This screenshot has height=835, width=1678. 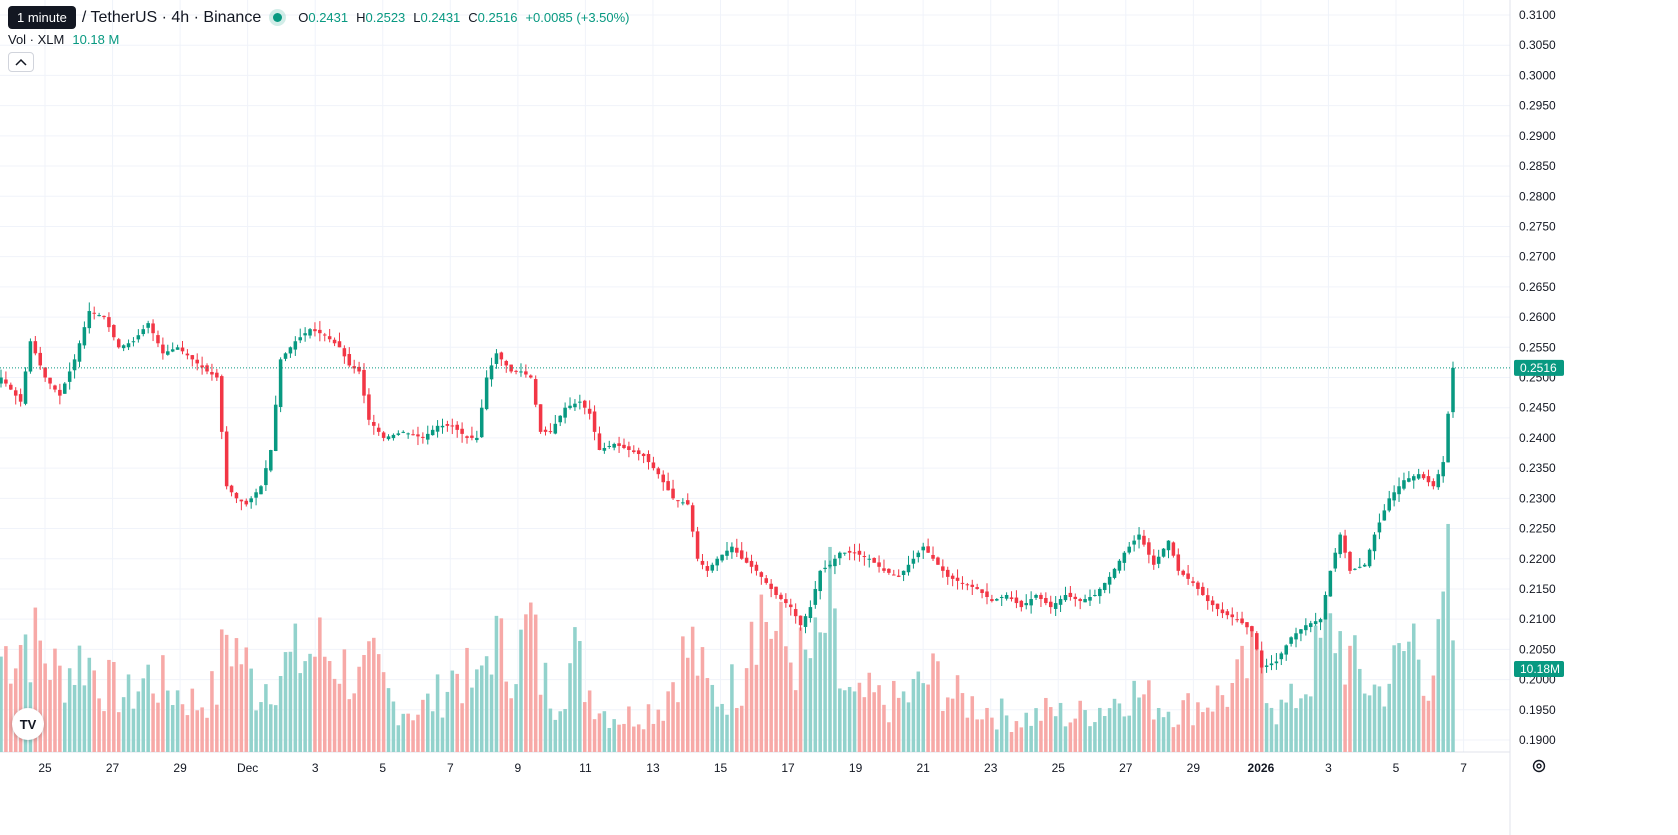 I want to click on time-tick-label: 21, so click(x=923, y=768).